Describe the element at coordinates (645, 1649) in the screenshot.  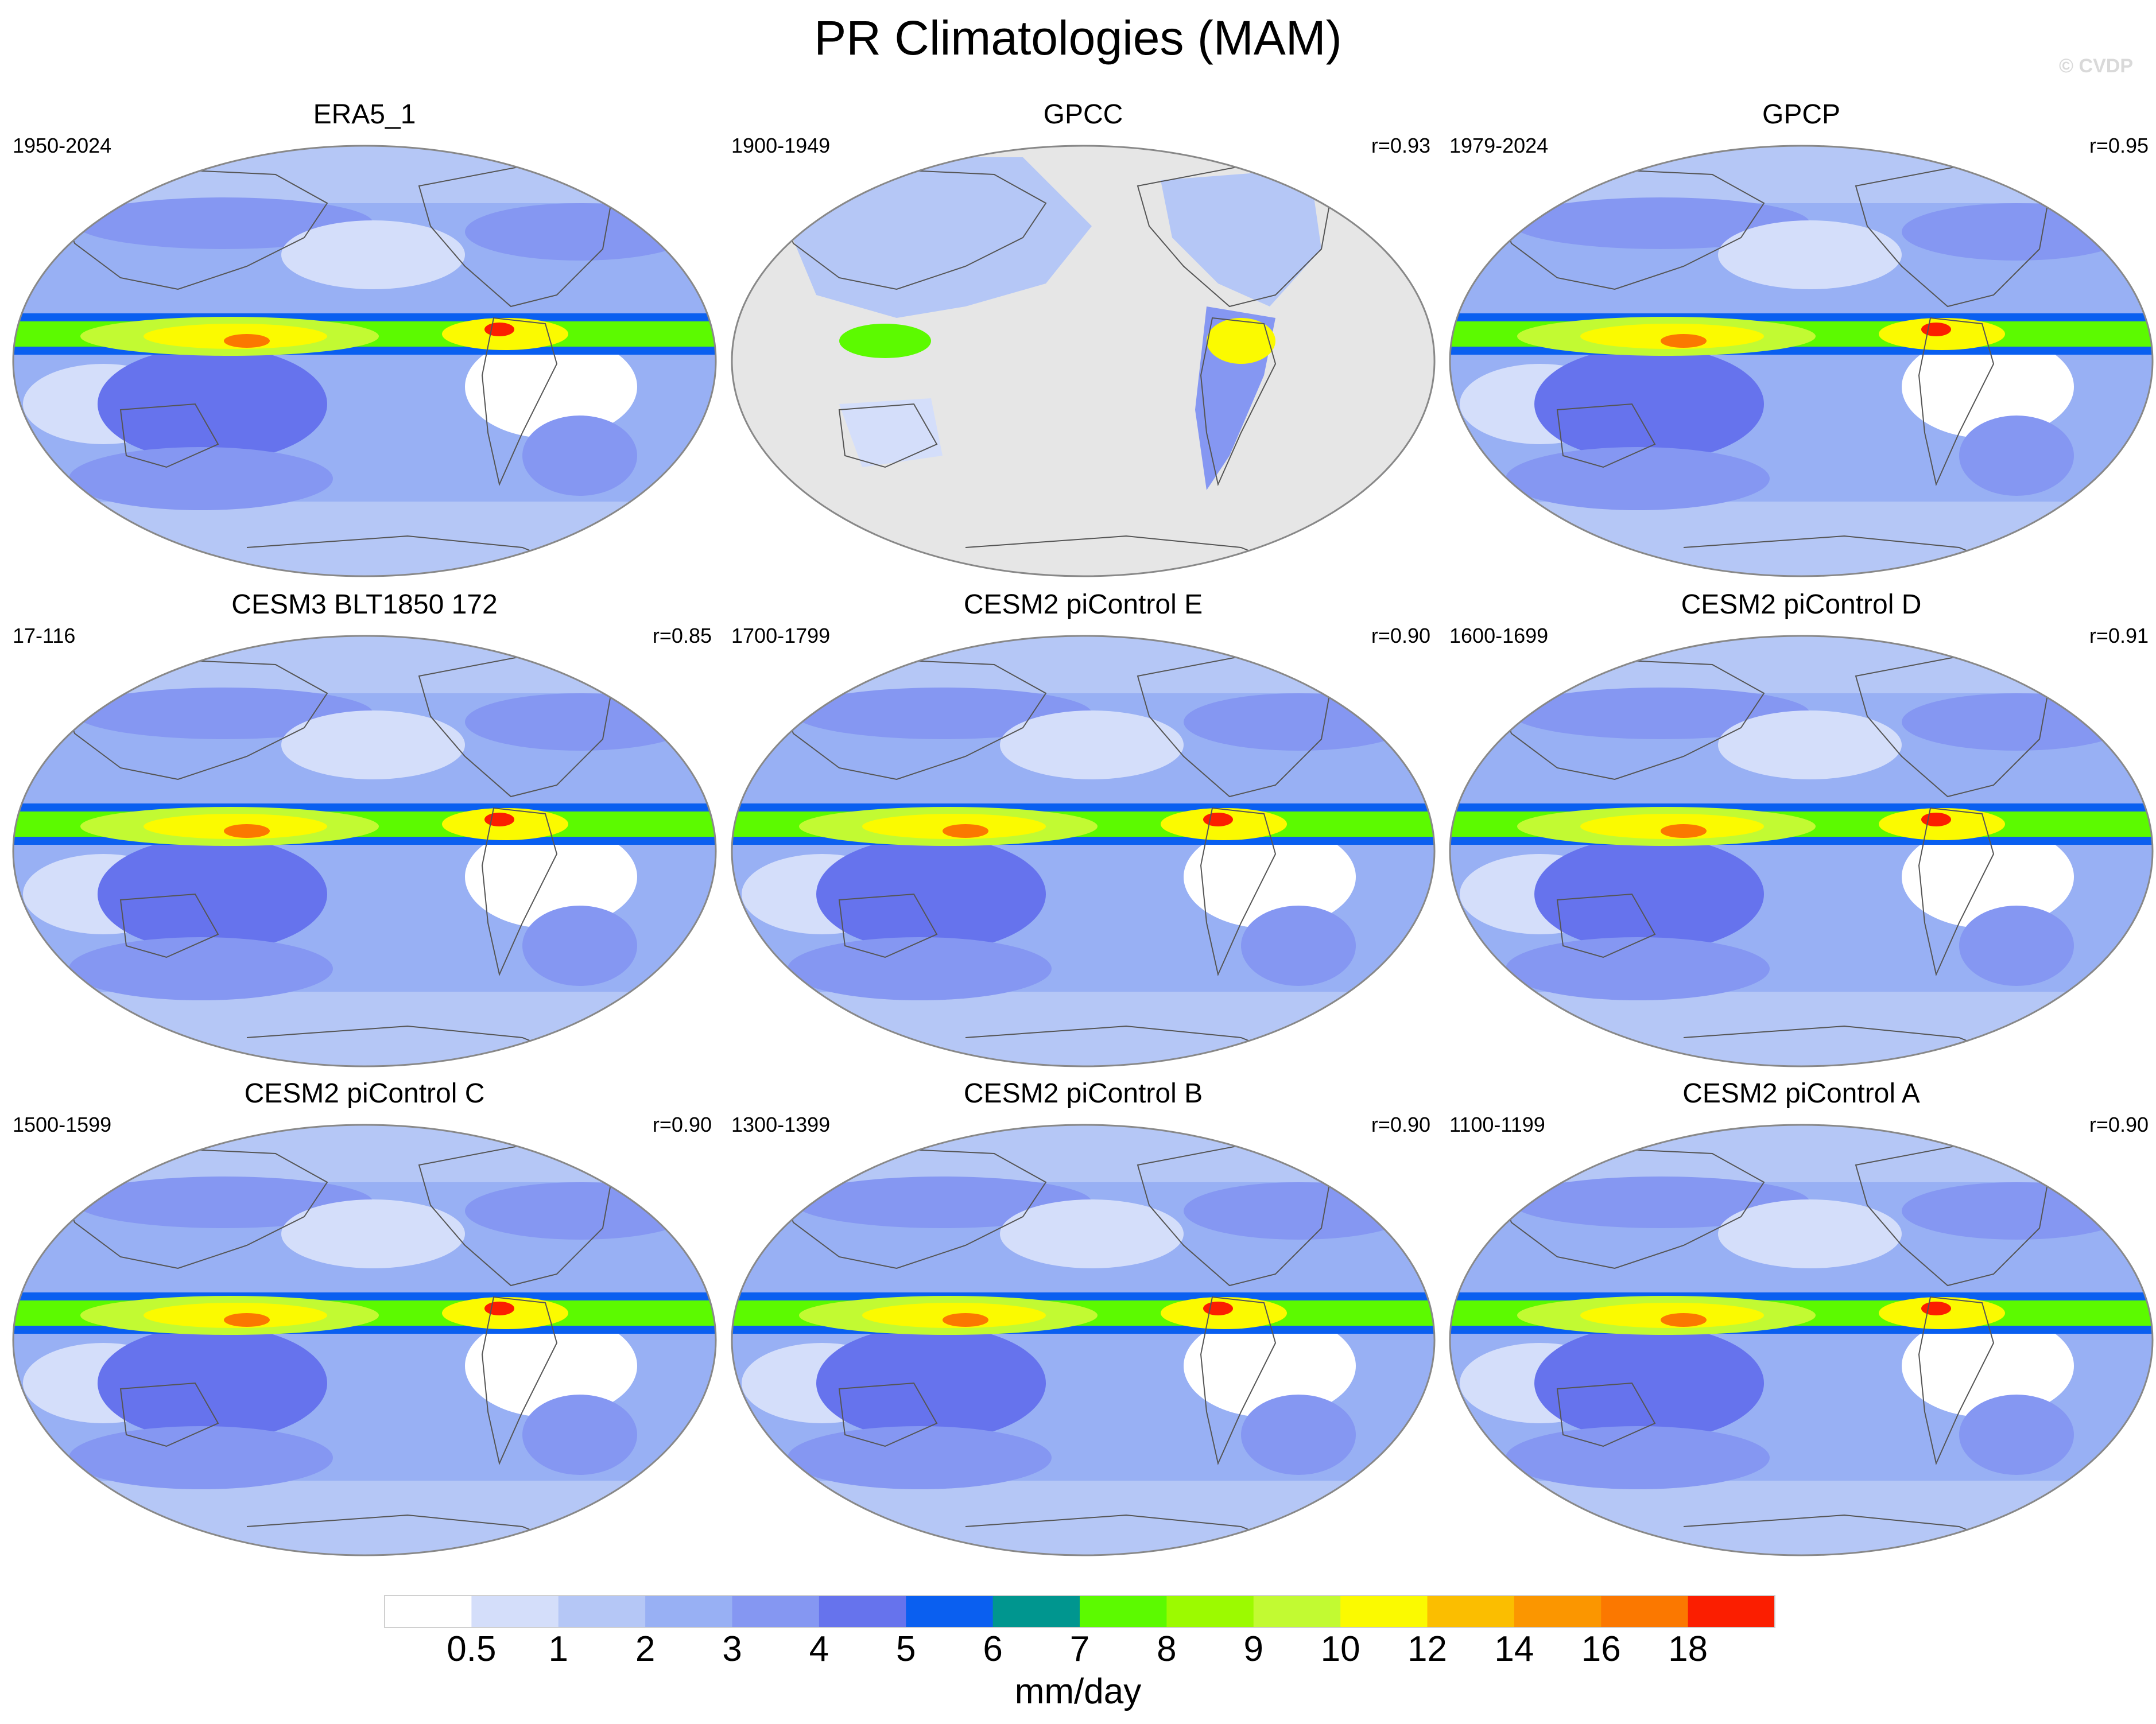
I see `colorbar-tick-label: 2` at that location.